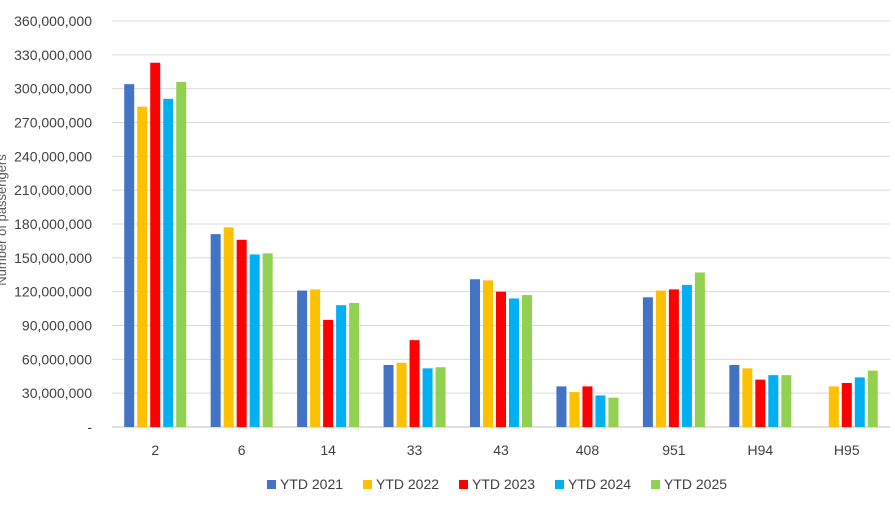 This screenshot has height=518, width=895. I want to click on legend-item: YTD 2024, so click(593, 484).